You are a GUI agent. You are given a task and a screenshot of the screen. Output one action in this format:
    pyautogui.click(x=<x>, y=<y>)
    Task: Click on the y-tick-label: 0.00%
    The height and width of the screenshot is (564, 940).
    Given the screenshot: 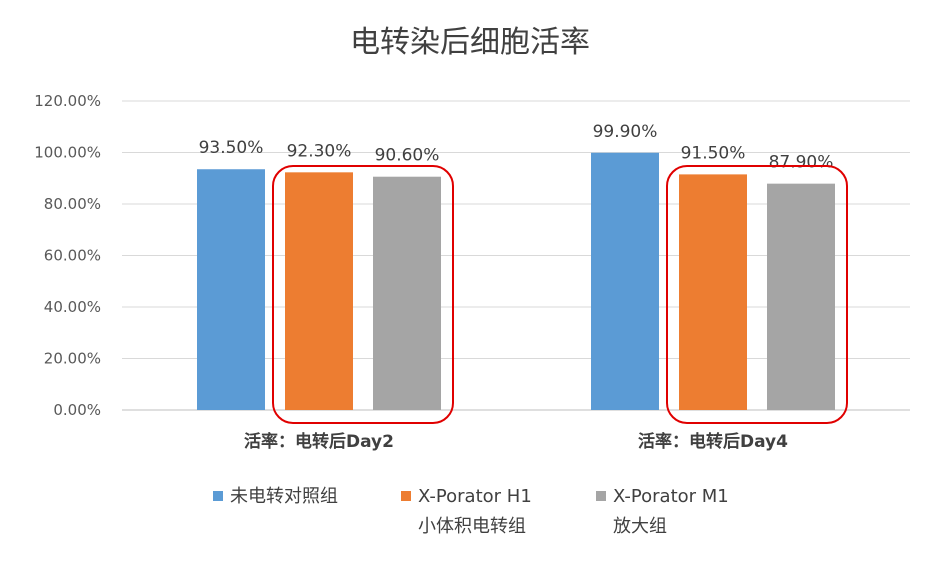 What is the action you would take?
    pyautogui.click(x=77, y=410)
    